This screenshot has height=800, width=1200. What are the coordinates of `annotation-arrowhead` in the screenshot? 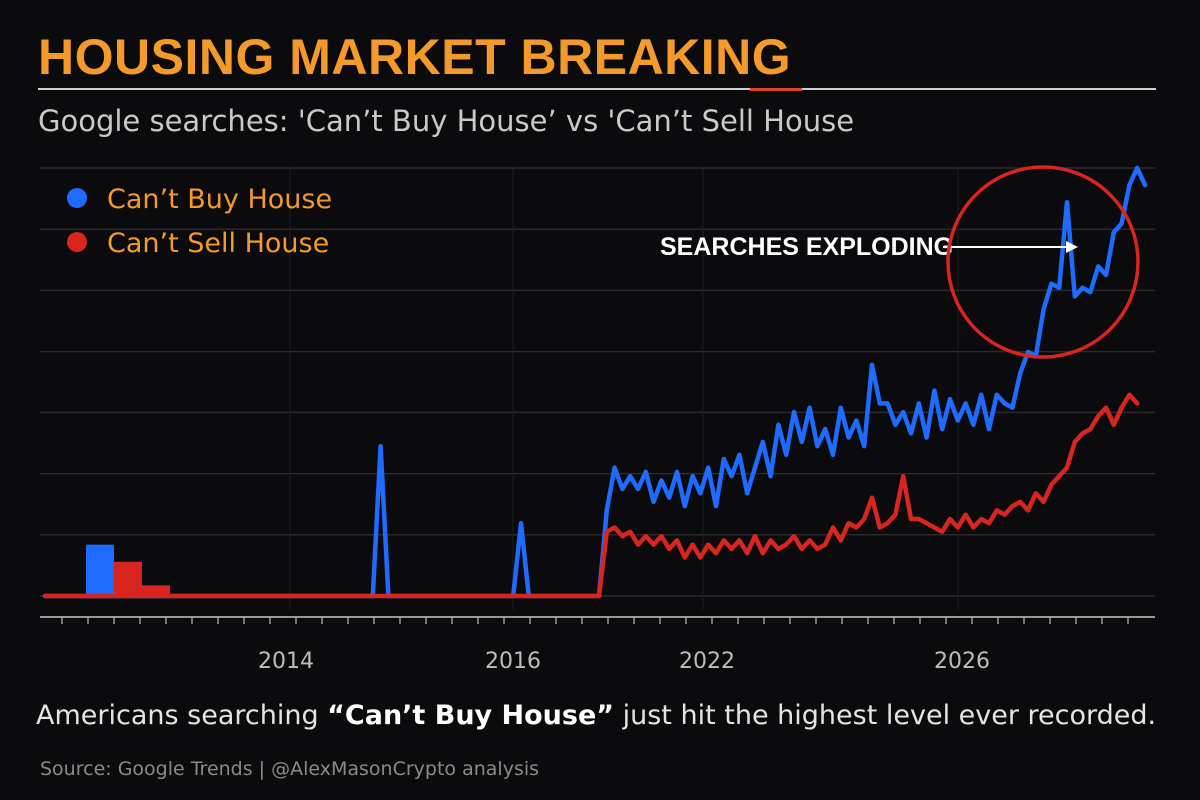 It's located at (1072, 247).